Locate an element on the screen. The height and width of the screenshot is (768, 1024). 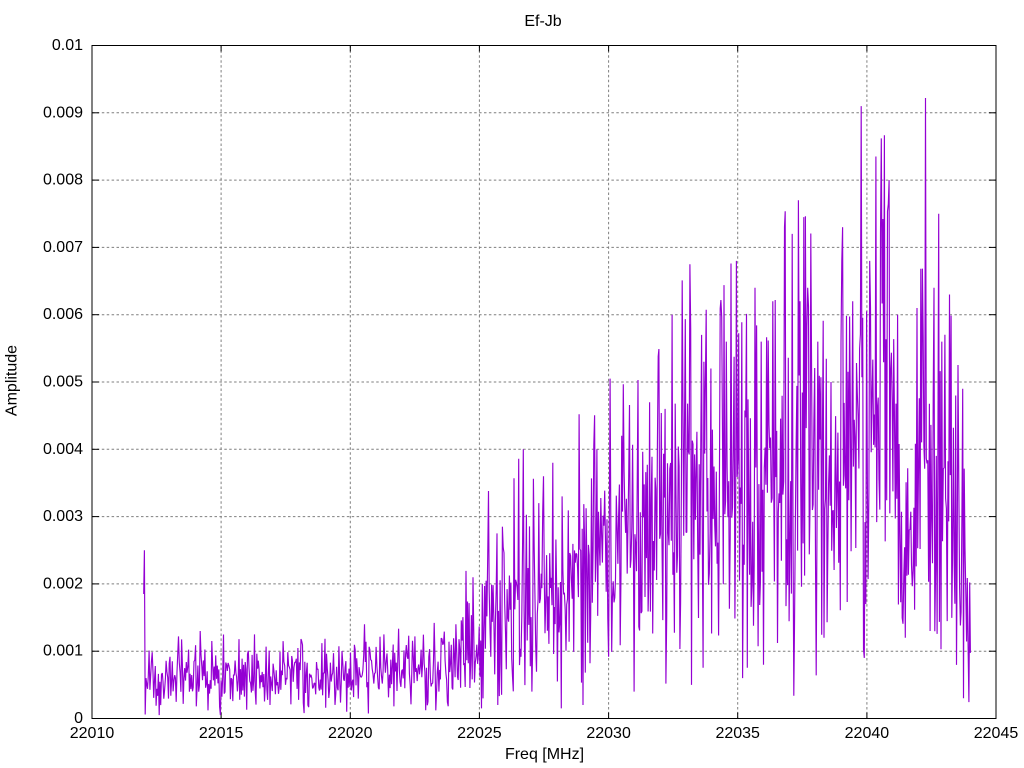
svg-text: 22040 is located at coordinates (867, 733).